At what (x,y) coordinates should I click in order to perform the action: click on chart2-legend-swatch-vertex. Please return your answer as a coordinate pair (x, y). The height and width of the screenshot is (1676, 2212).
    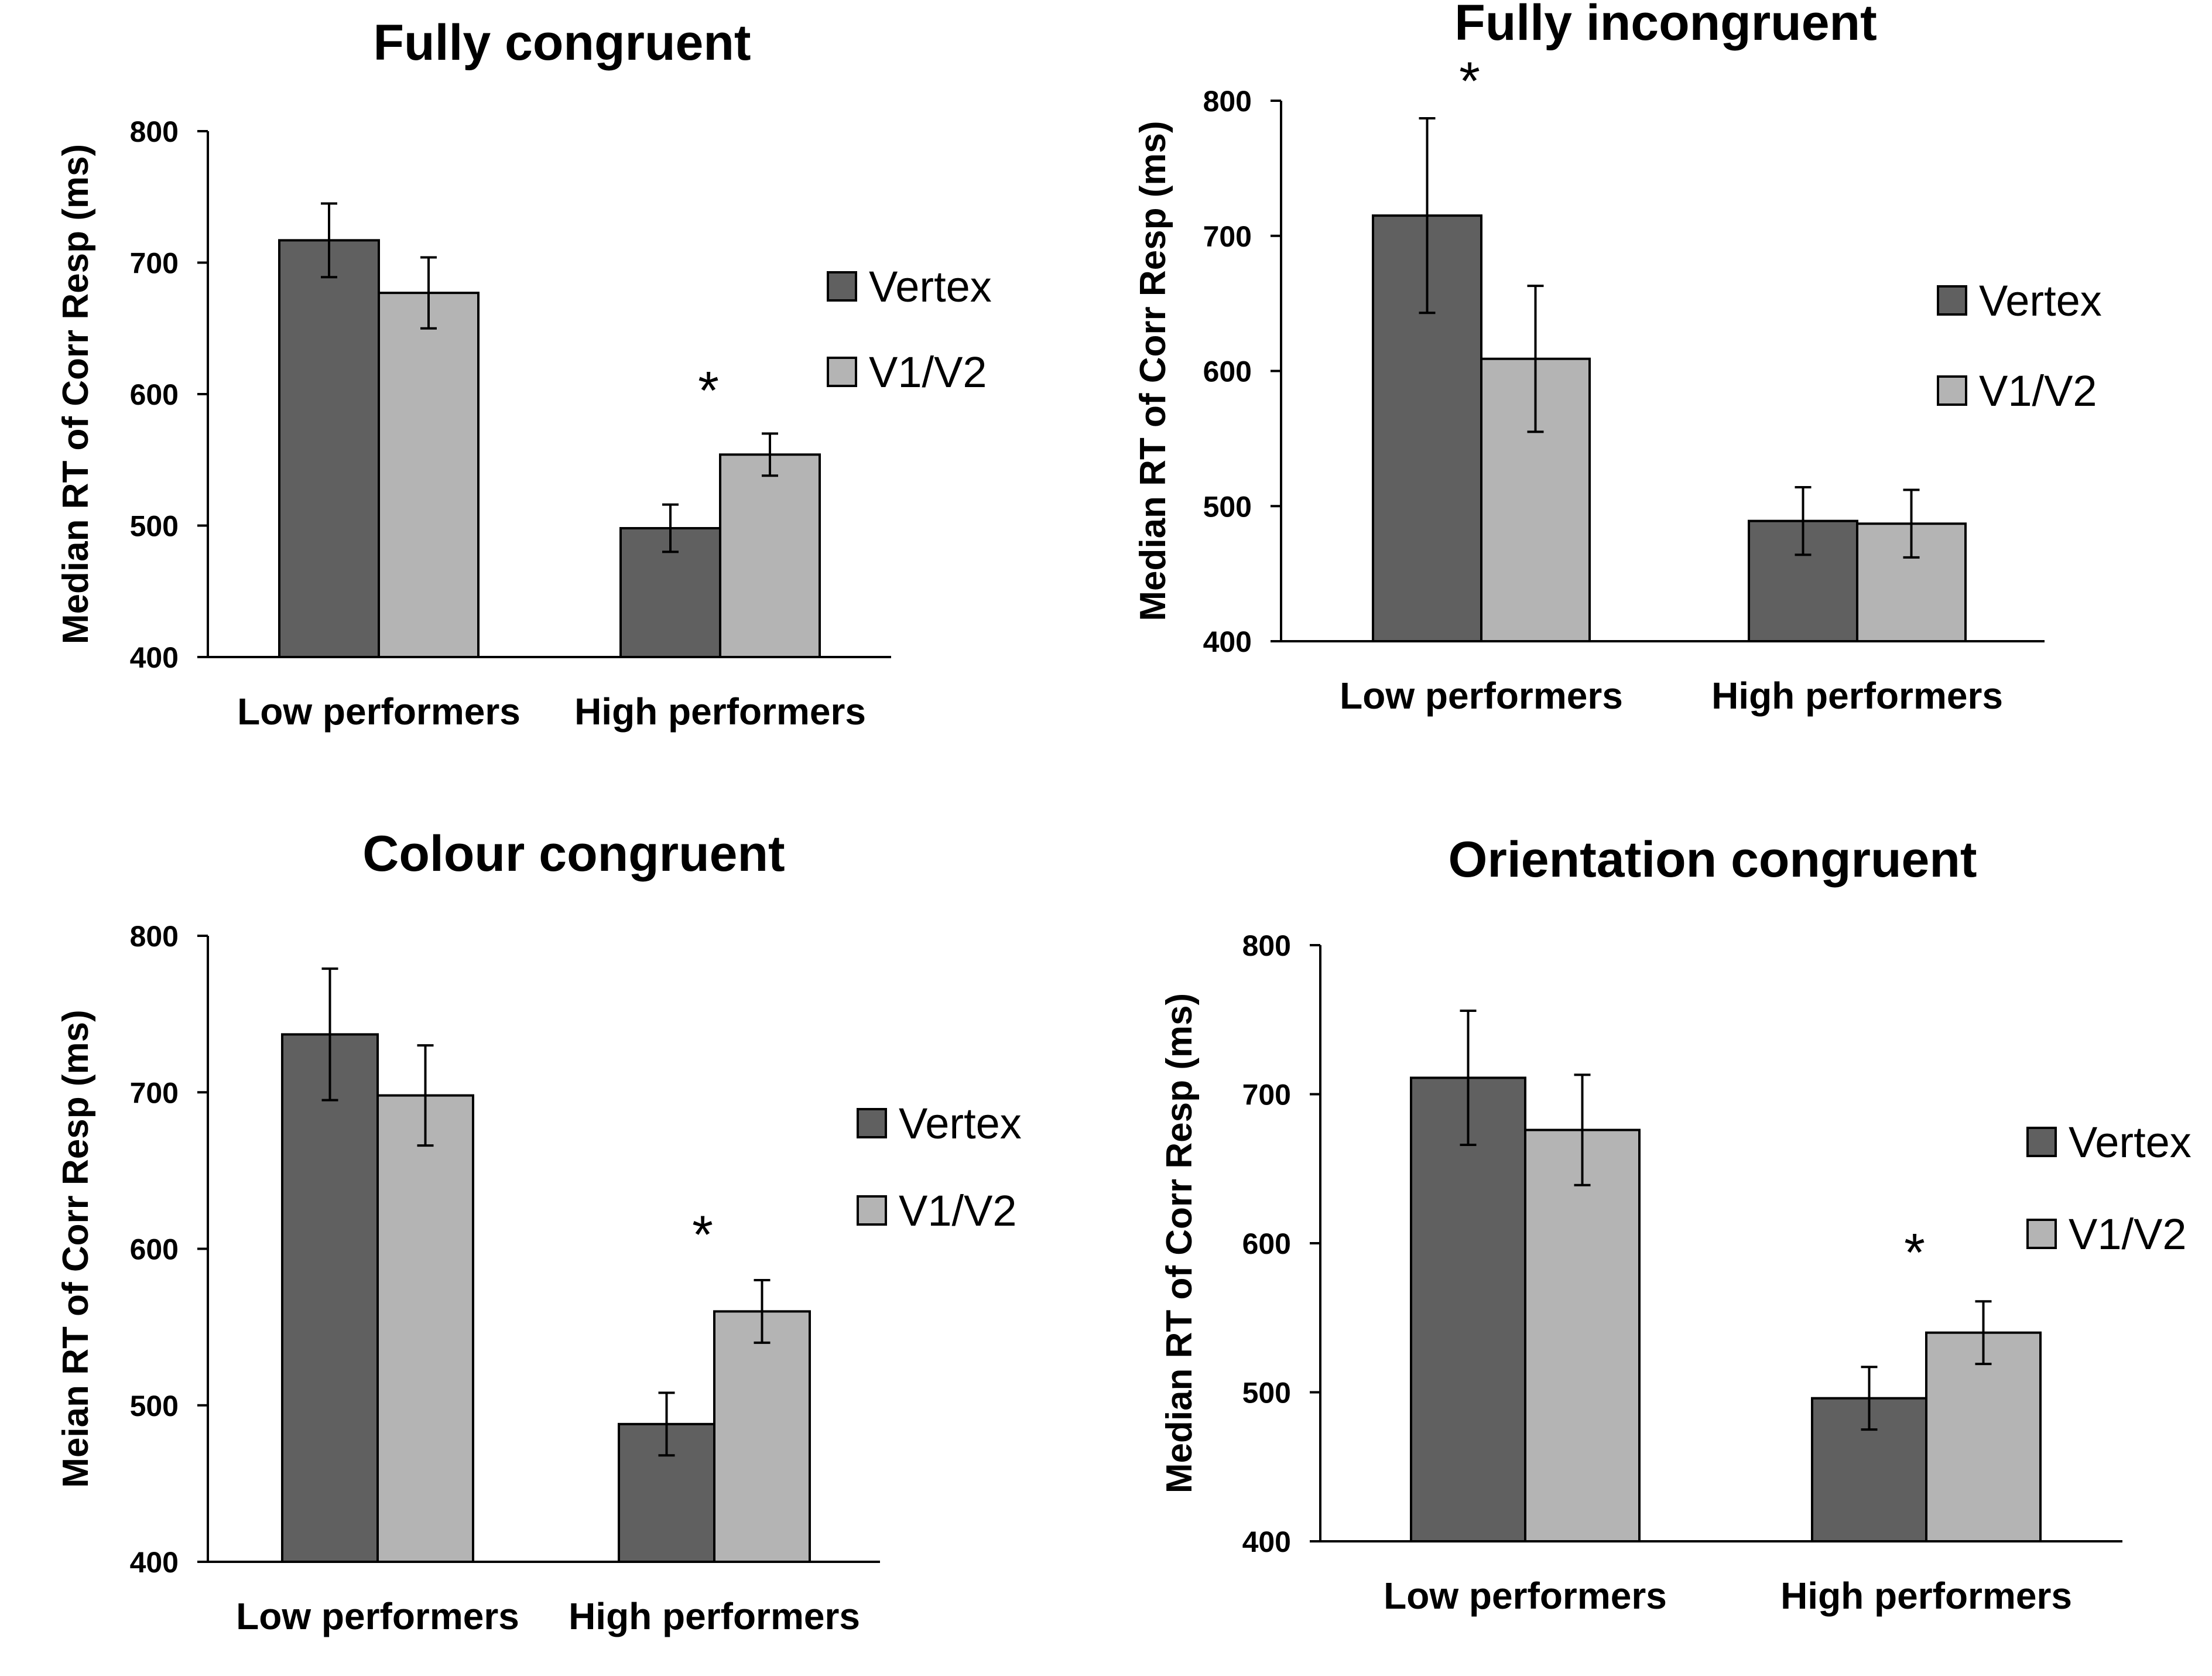
    Looking at the image, I should click on (1952, 301).